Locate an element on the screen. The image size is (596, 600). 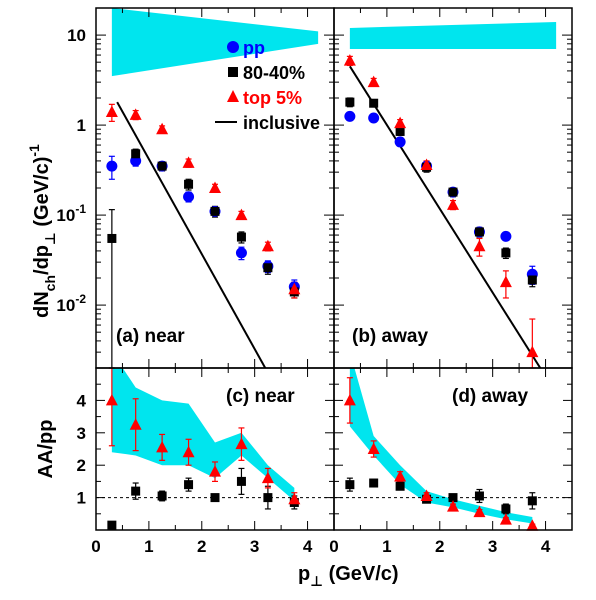
away-spectrum-panel-label: (b) away is located at coordinates (390, 336).